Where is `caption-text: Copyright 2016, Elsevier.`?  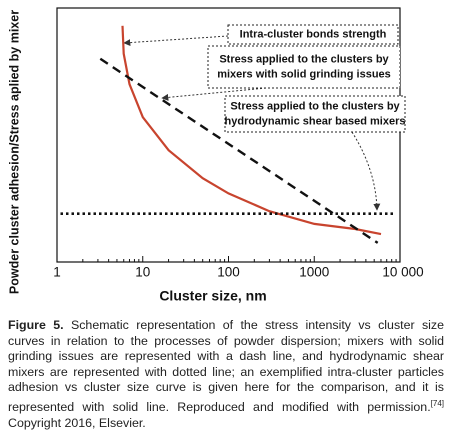
caption-text: Copyright 2016, Elsevier. is located at coordinates (77, 422).